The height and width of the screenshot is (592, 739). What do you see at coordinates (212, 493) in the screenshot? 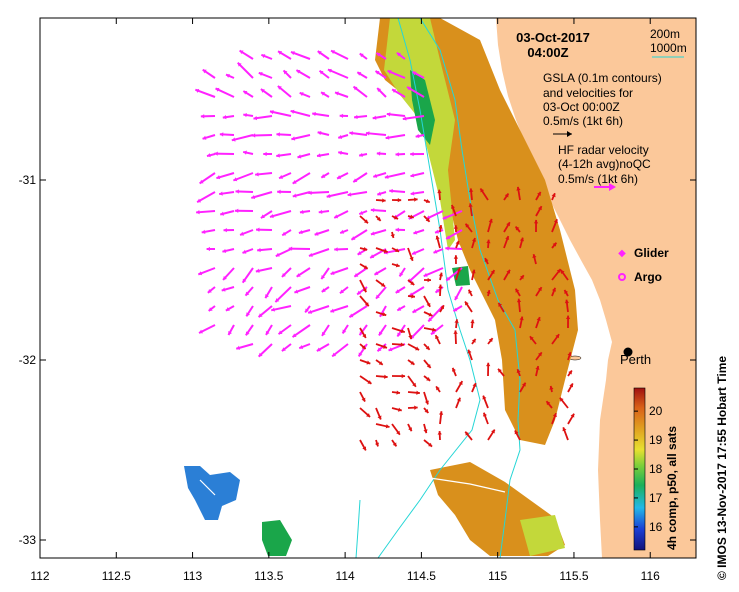
I see `sst-patch-blue` at bounding box center [212, 493].